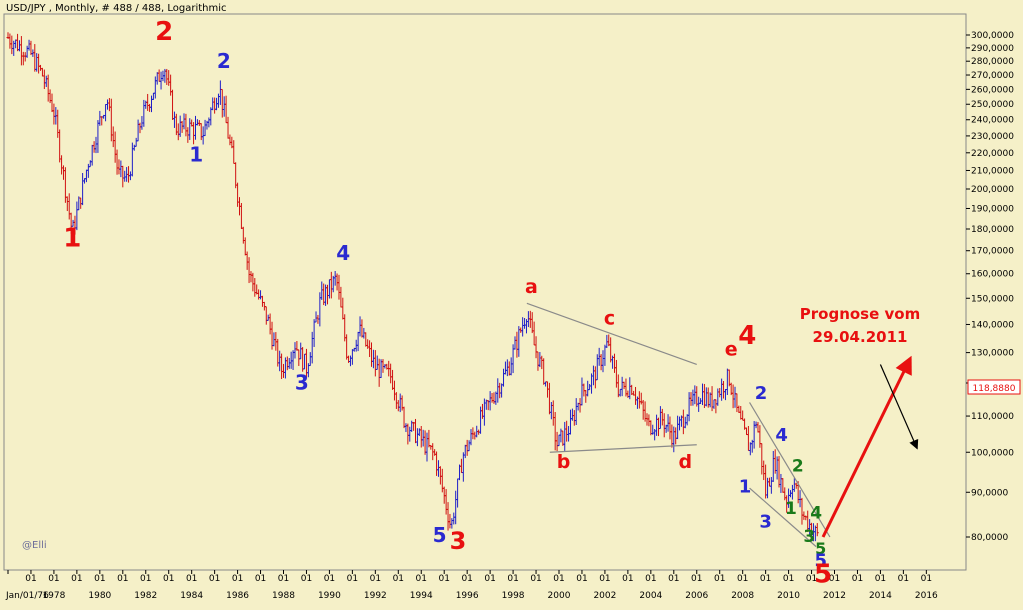 This screenshot has width=1023, height=610. What do you see at coordinates (926, 596) in the screenshot?
I see `x-year-label: 2016` at bounding box center [926, 596].